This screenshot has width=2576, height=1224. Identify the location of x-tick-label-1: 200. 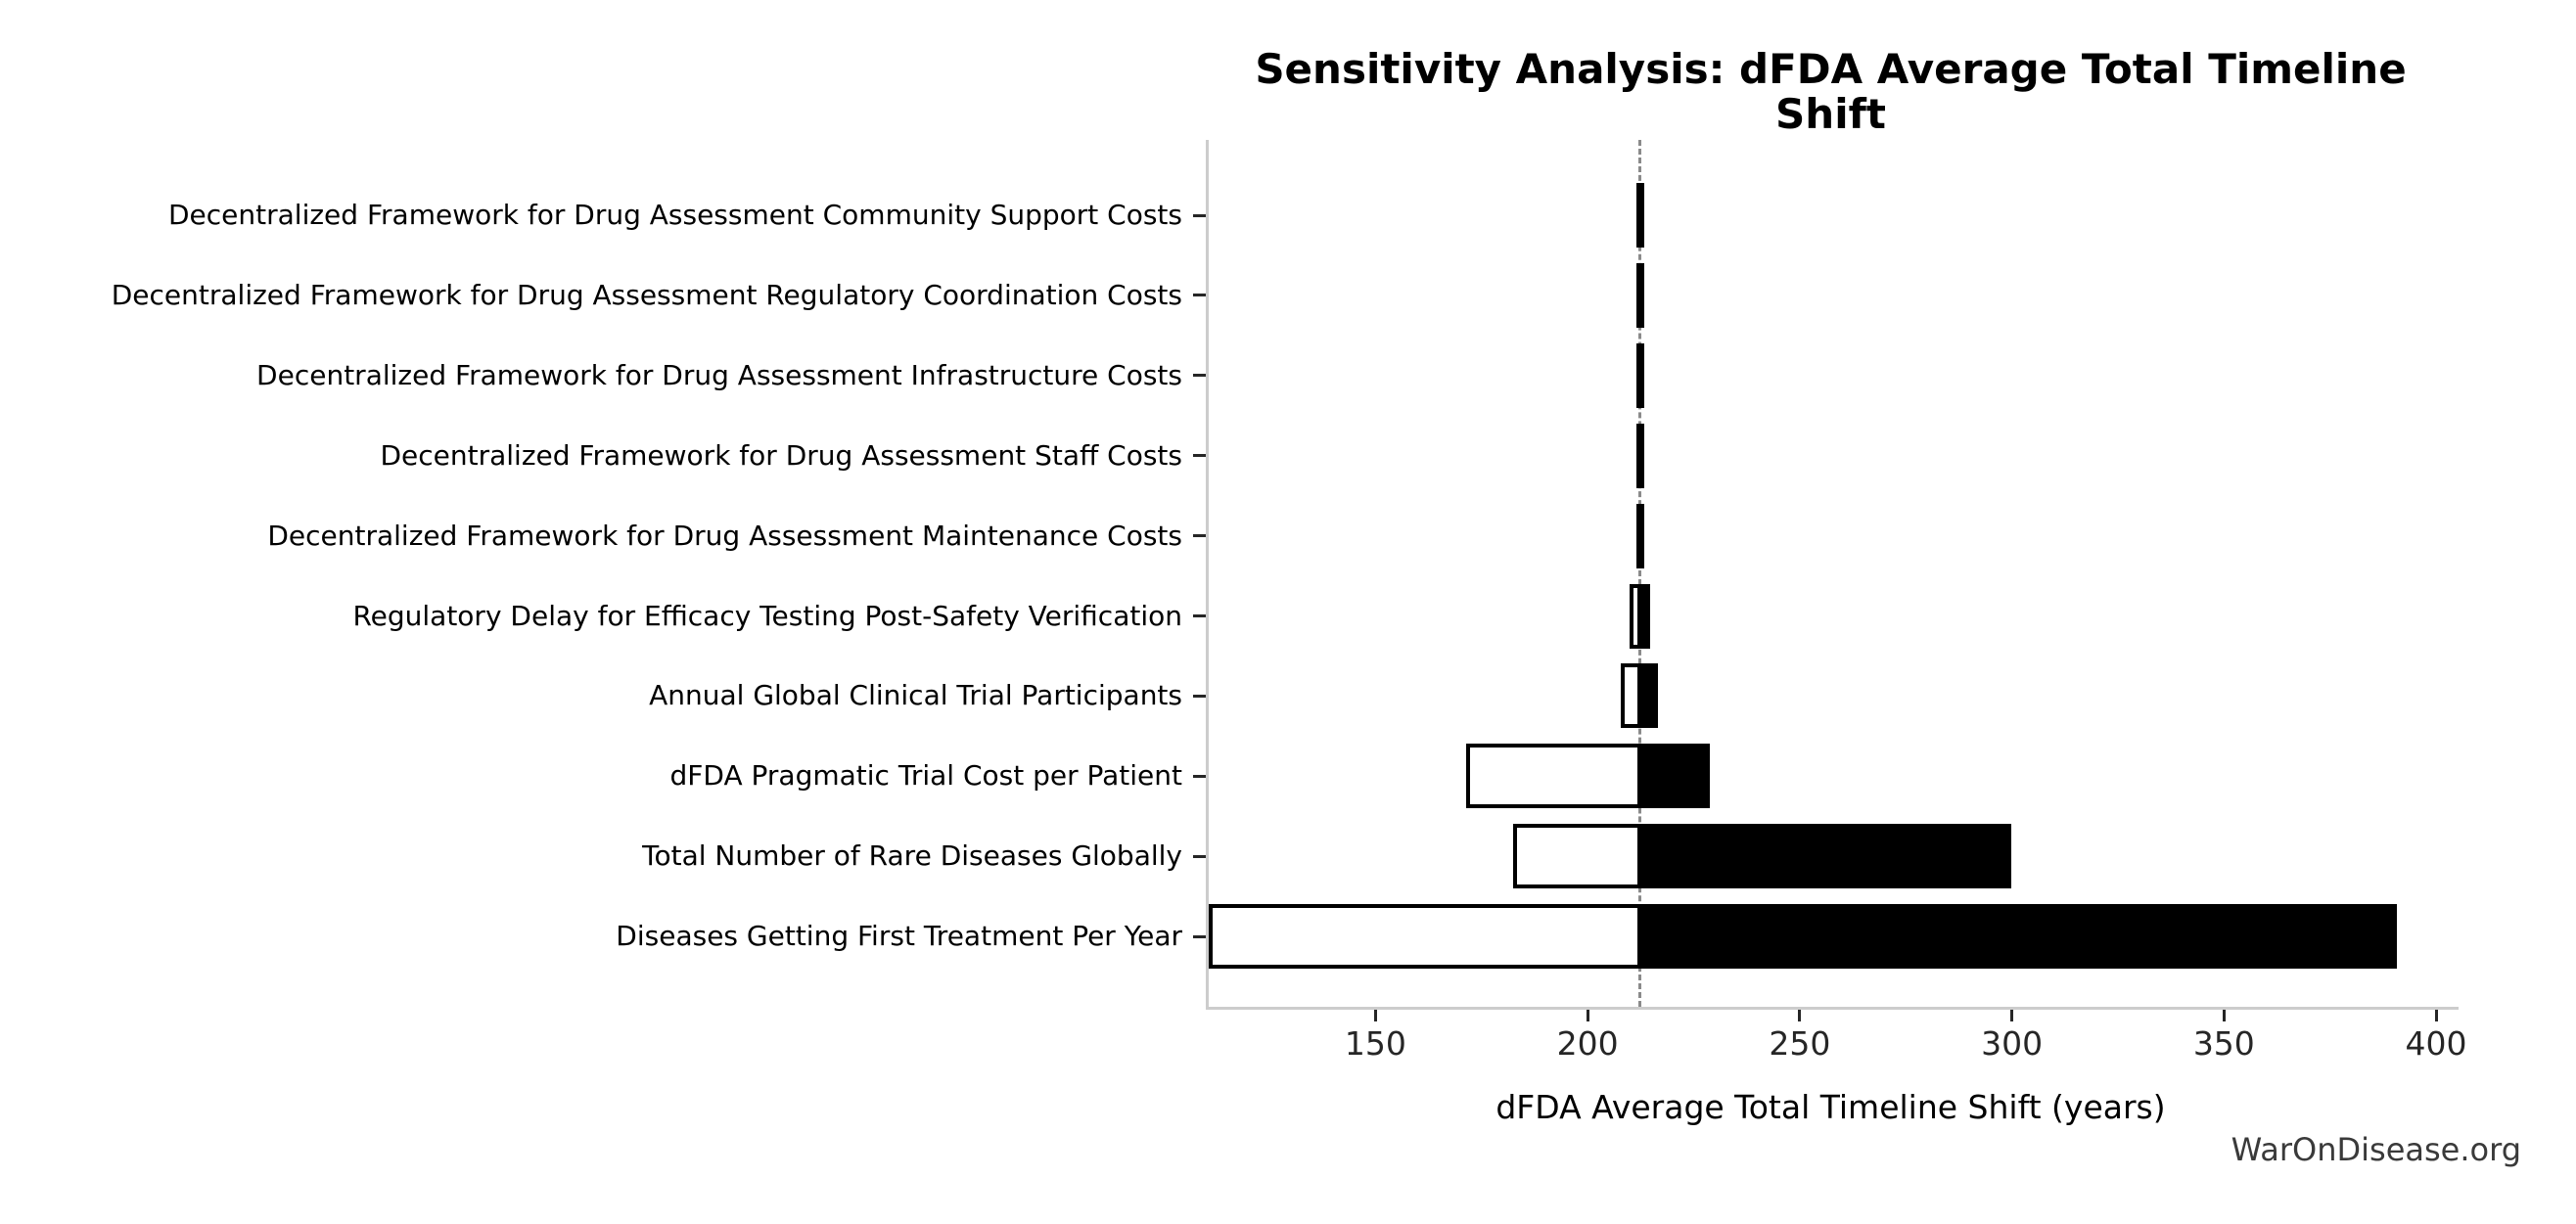
(1587, 1043).